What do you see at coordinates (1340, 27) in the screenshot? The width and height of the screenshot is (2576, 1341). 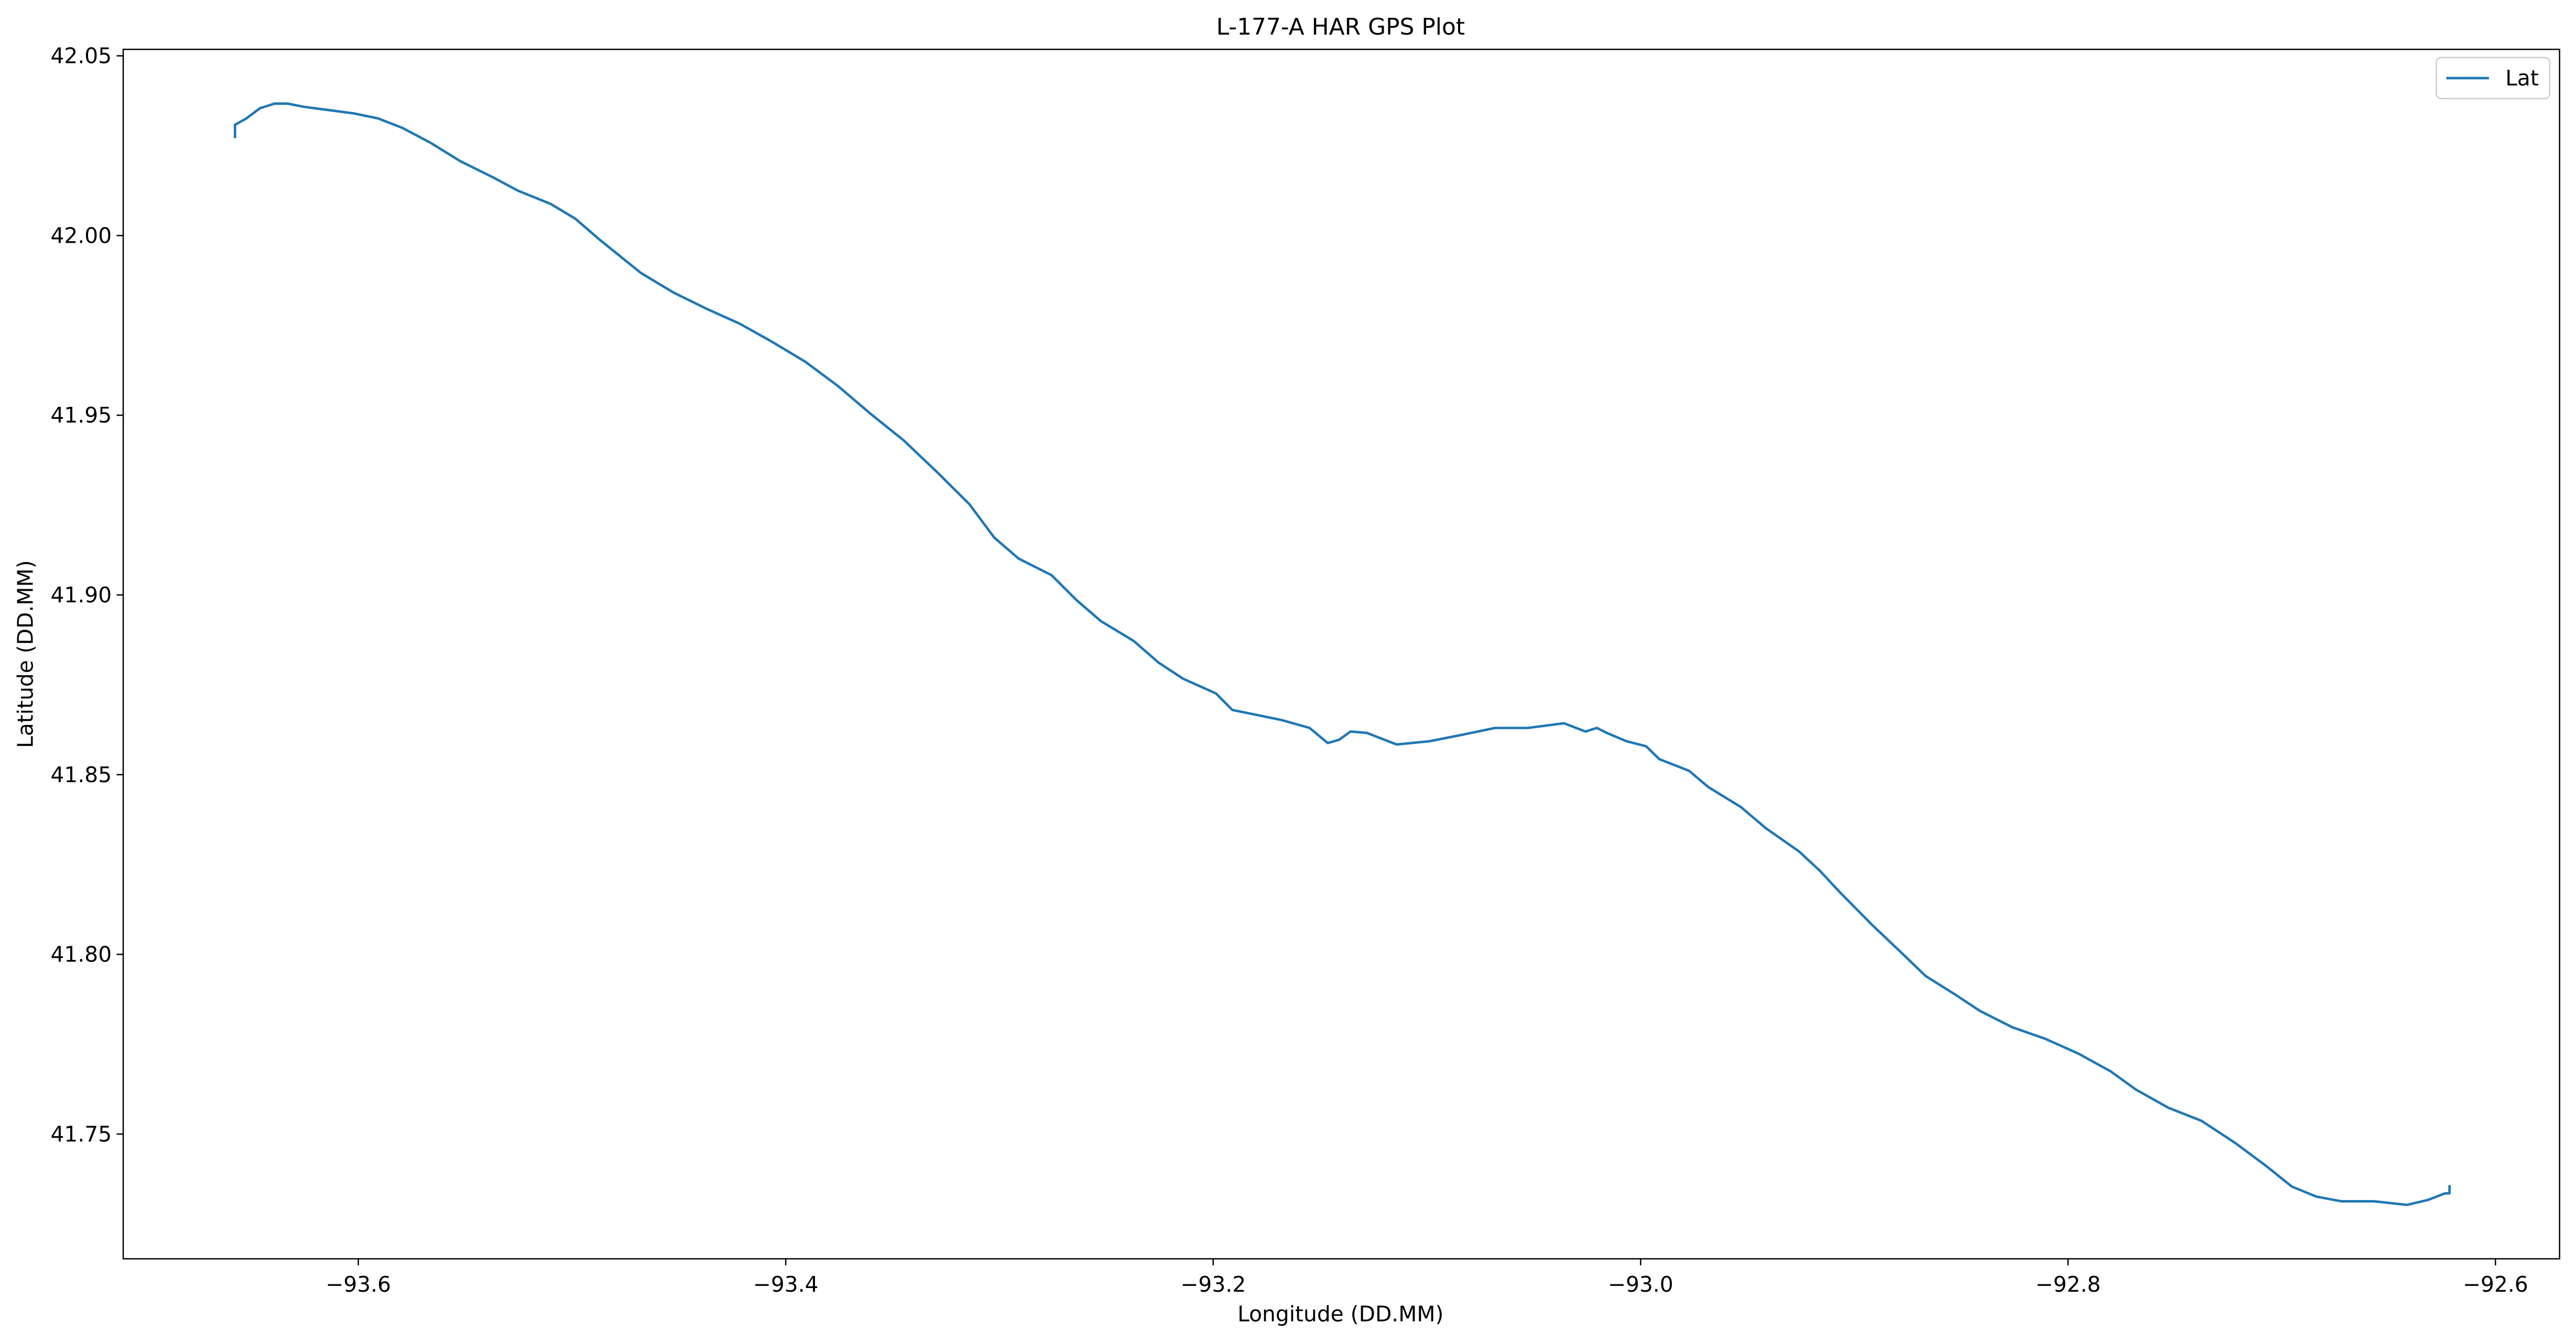 I see `chart-title: L-177-A HAR GPS Plot` at bounding box center [1340, 27].